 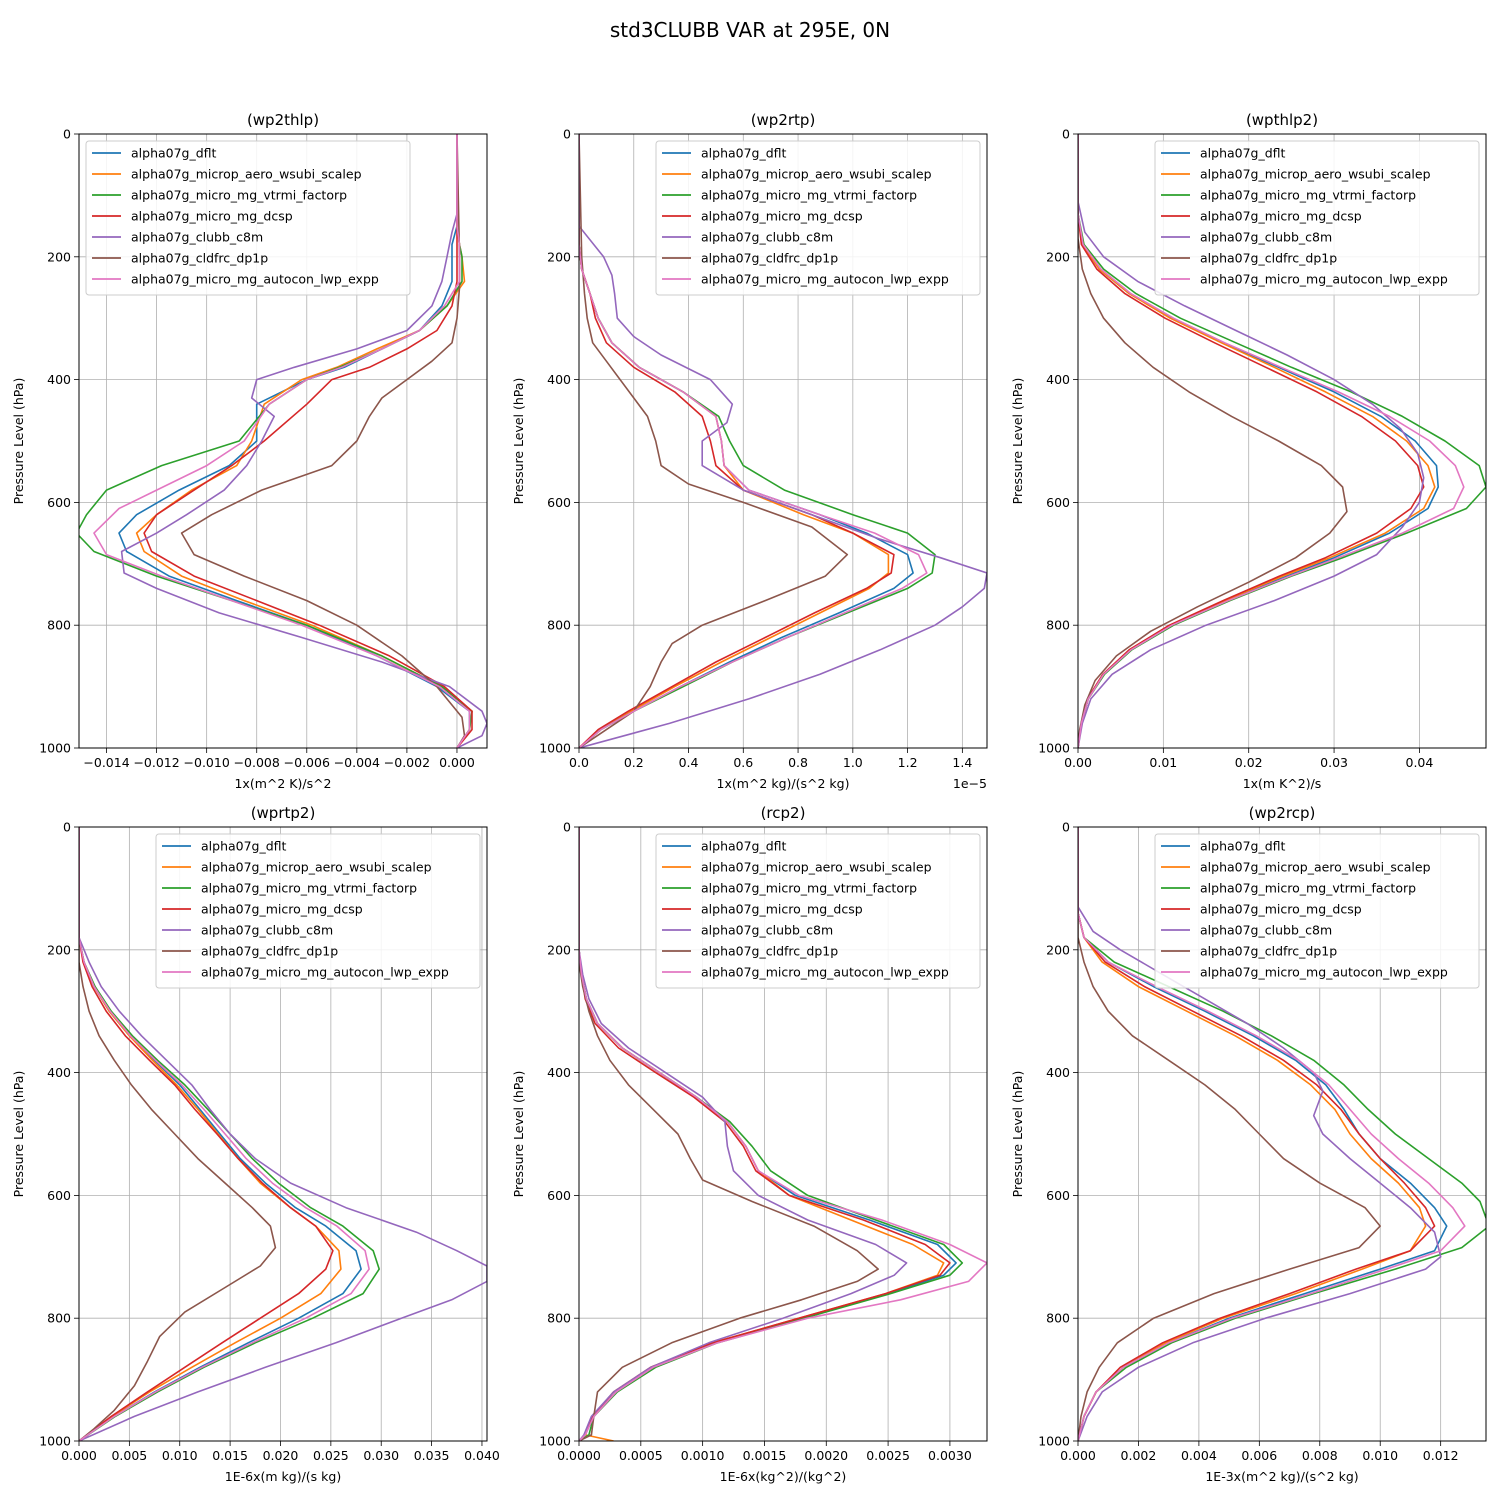 I want to click on x-axis-label: 1E-6x(kg^2)/(kg^2), so click(x=783, y=1476).